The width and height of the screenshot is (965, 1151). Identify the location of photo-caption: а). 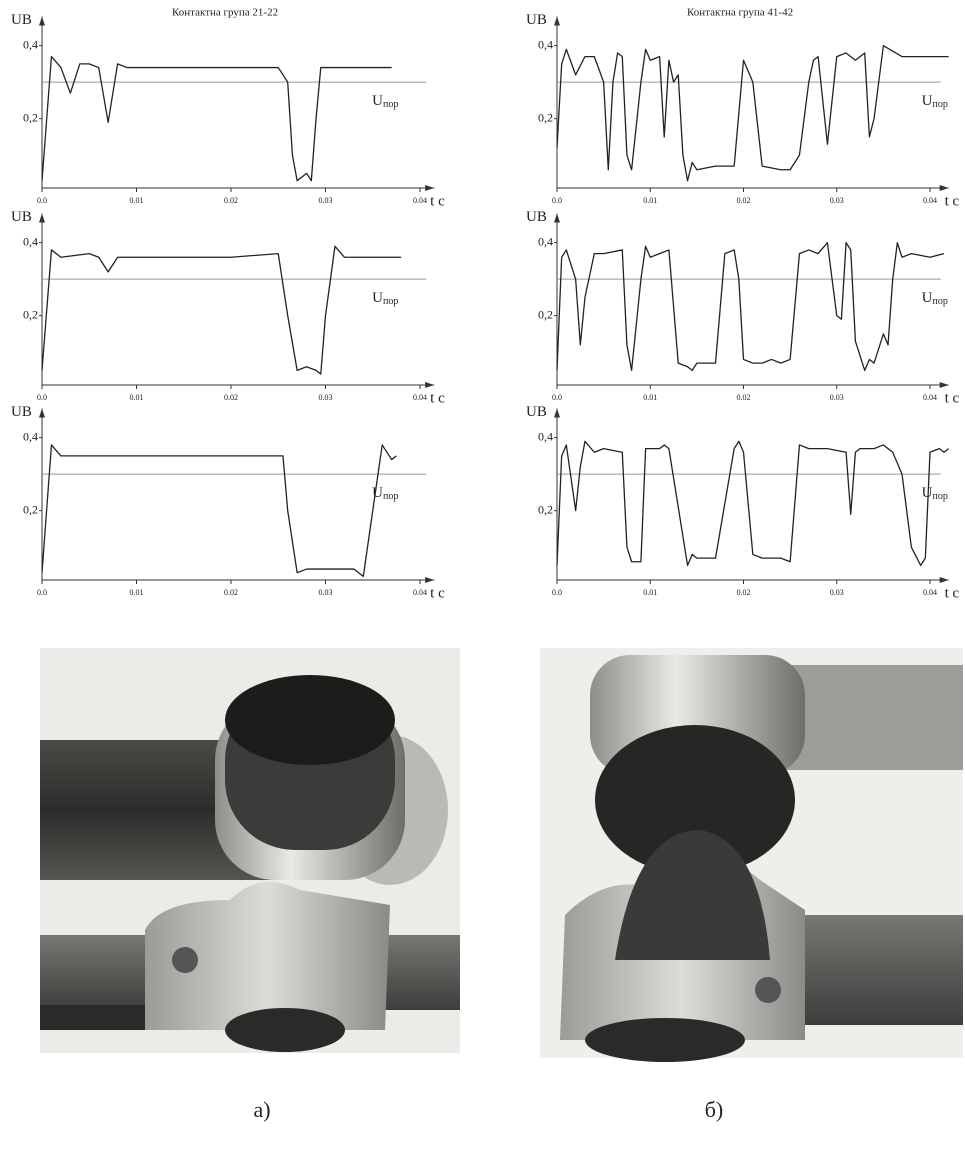
(261, 1109).